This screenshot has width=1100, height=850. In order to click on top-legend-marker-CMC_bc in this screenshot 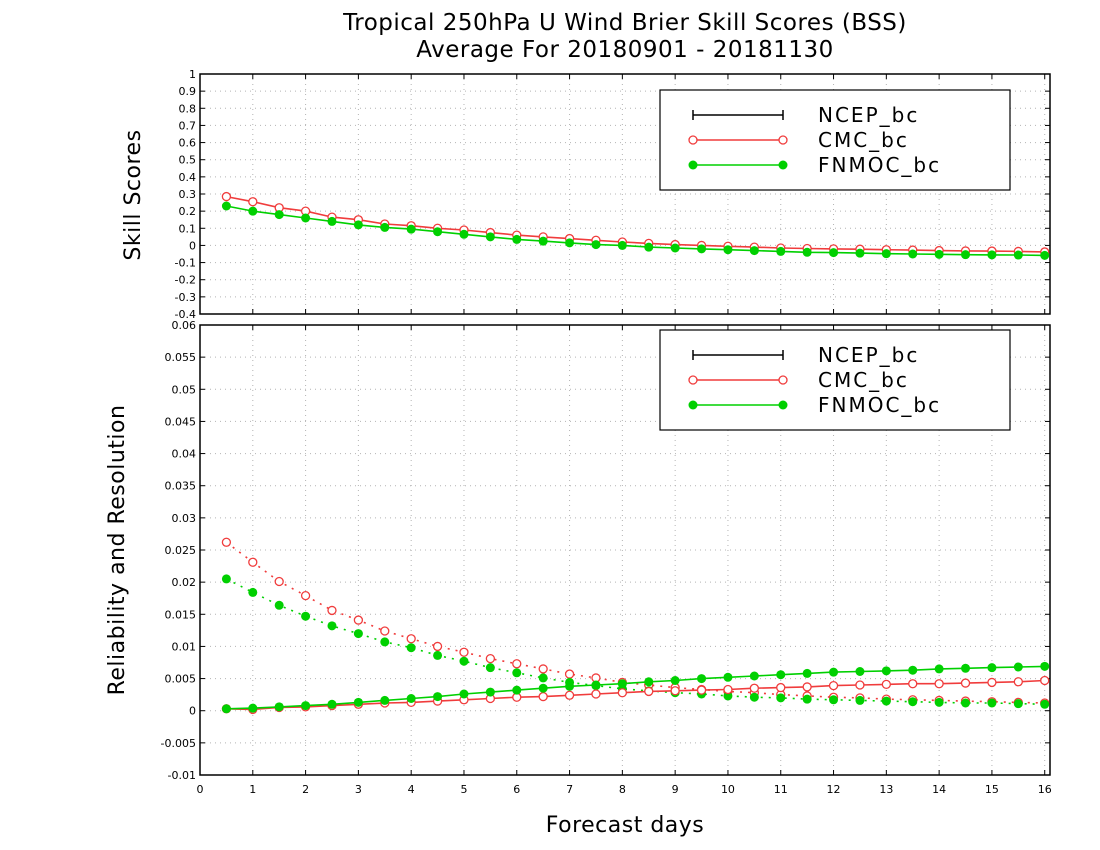, I will do `click(783, 140)`.